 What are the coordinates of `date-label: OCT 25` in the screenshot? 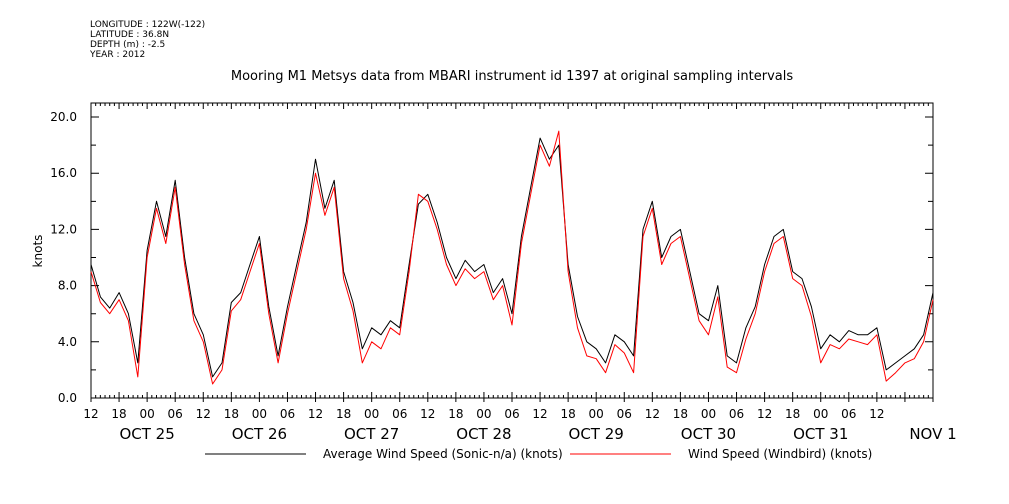 It's located at (146, 434).